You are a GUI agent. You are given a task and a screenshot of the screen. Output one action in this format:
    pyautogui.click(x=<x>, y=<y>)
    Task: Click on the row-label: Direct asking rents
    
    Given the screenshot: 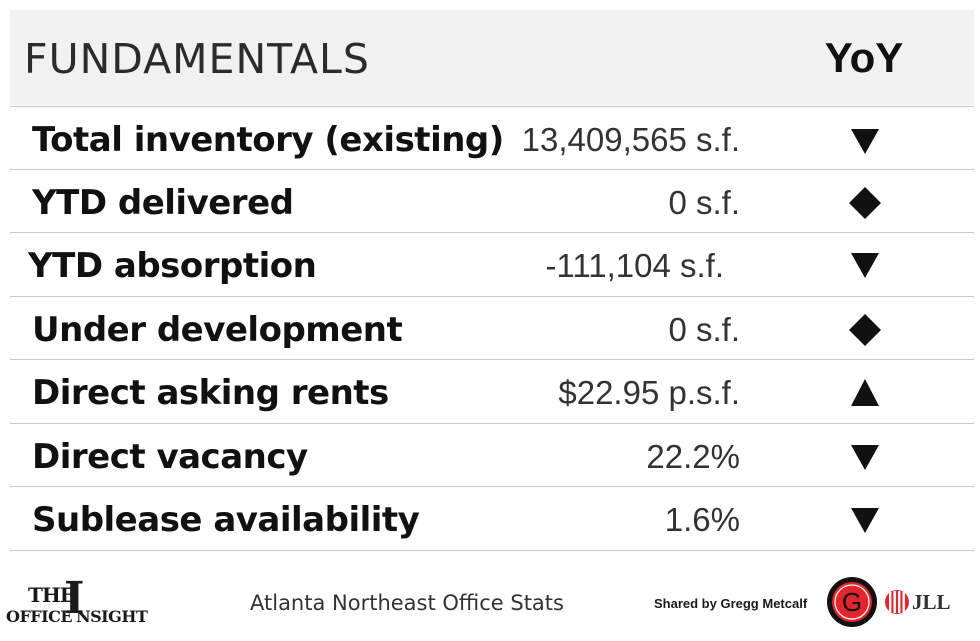 What is the action you would take?
    pyautogui.click(x=210, y=393)
    